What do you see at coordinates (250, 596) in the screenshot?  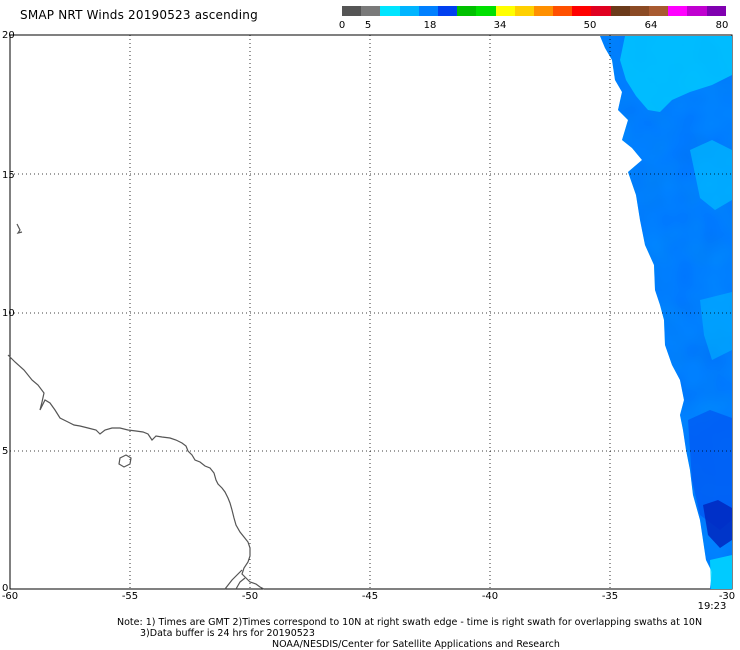 I see `x-tick-50w: -50` at bounding box center [250, 596].